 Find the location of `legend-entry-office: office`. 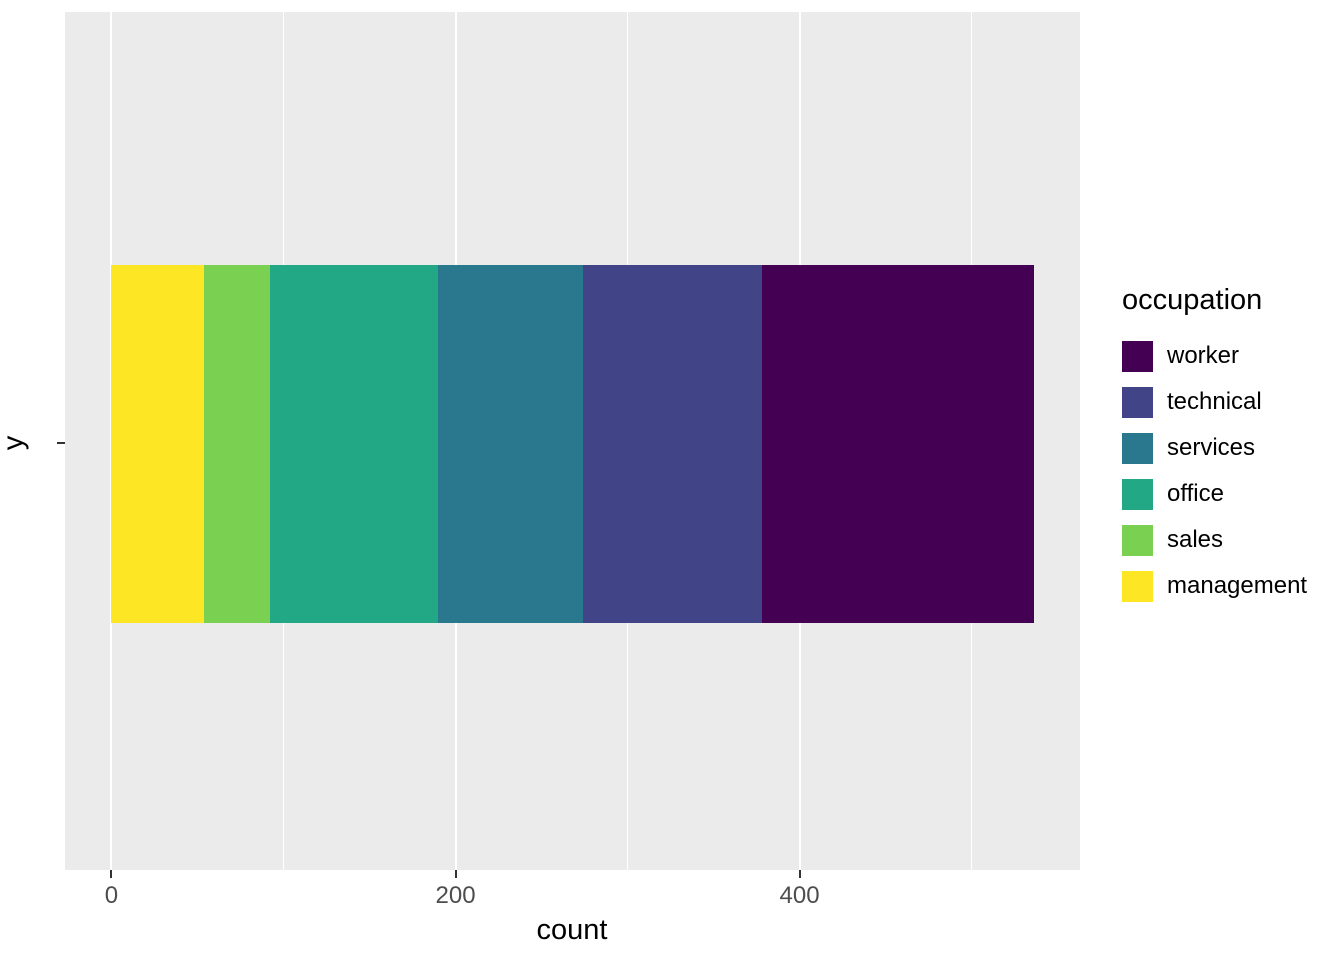

legend-entry-office: office is located at coordinates (1214, 494).